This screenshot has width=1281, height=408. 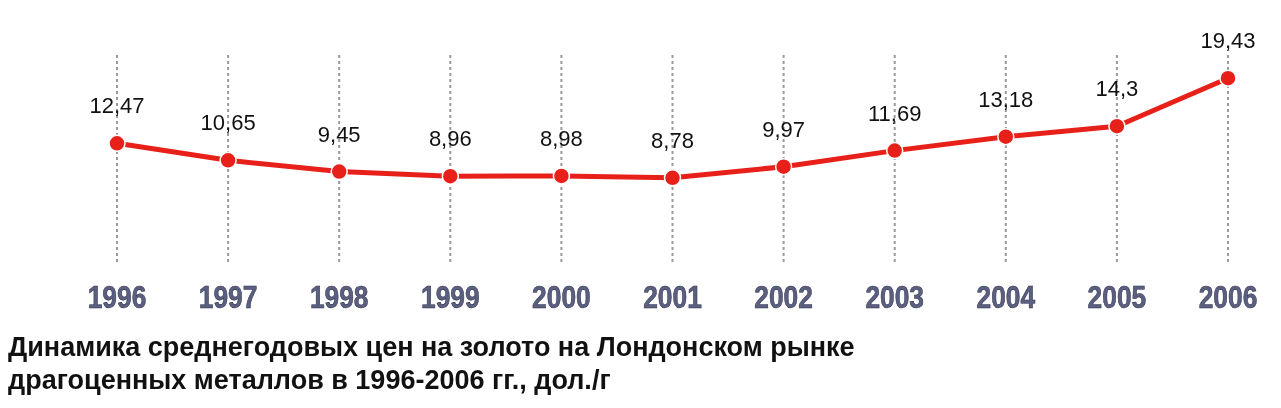 What do you see at coordinates (1006, 99) in the screenshot?
I see `data-label: 13,18` at bounding box center [1006, 99].